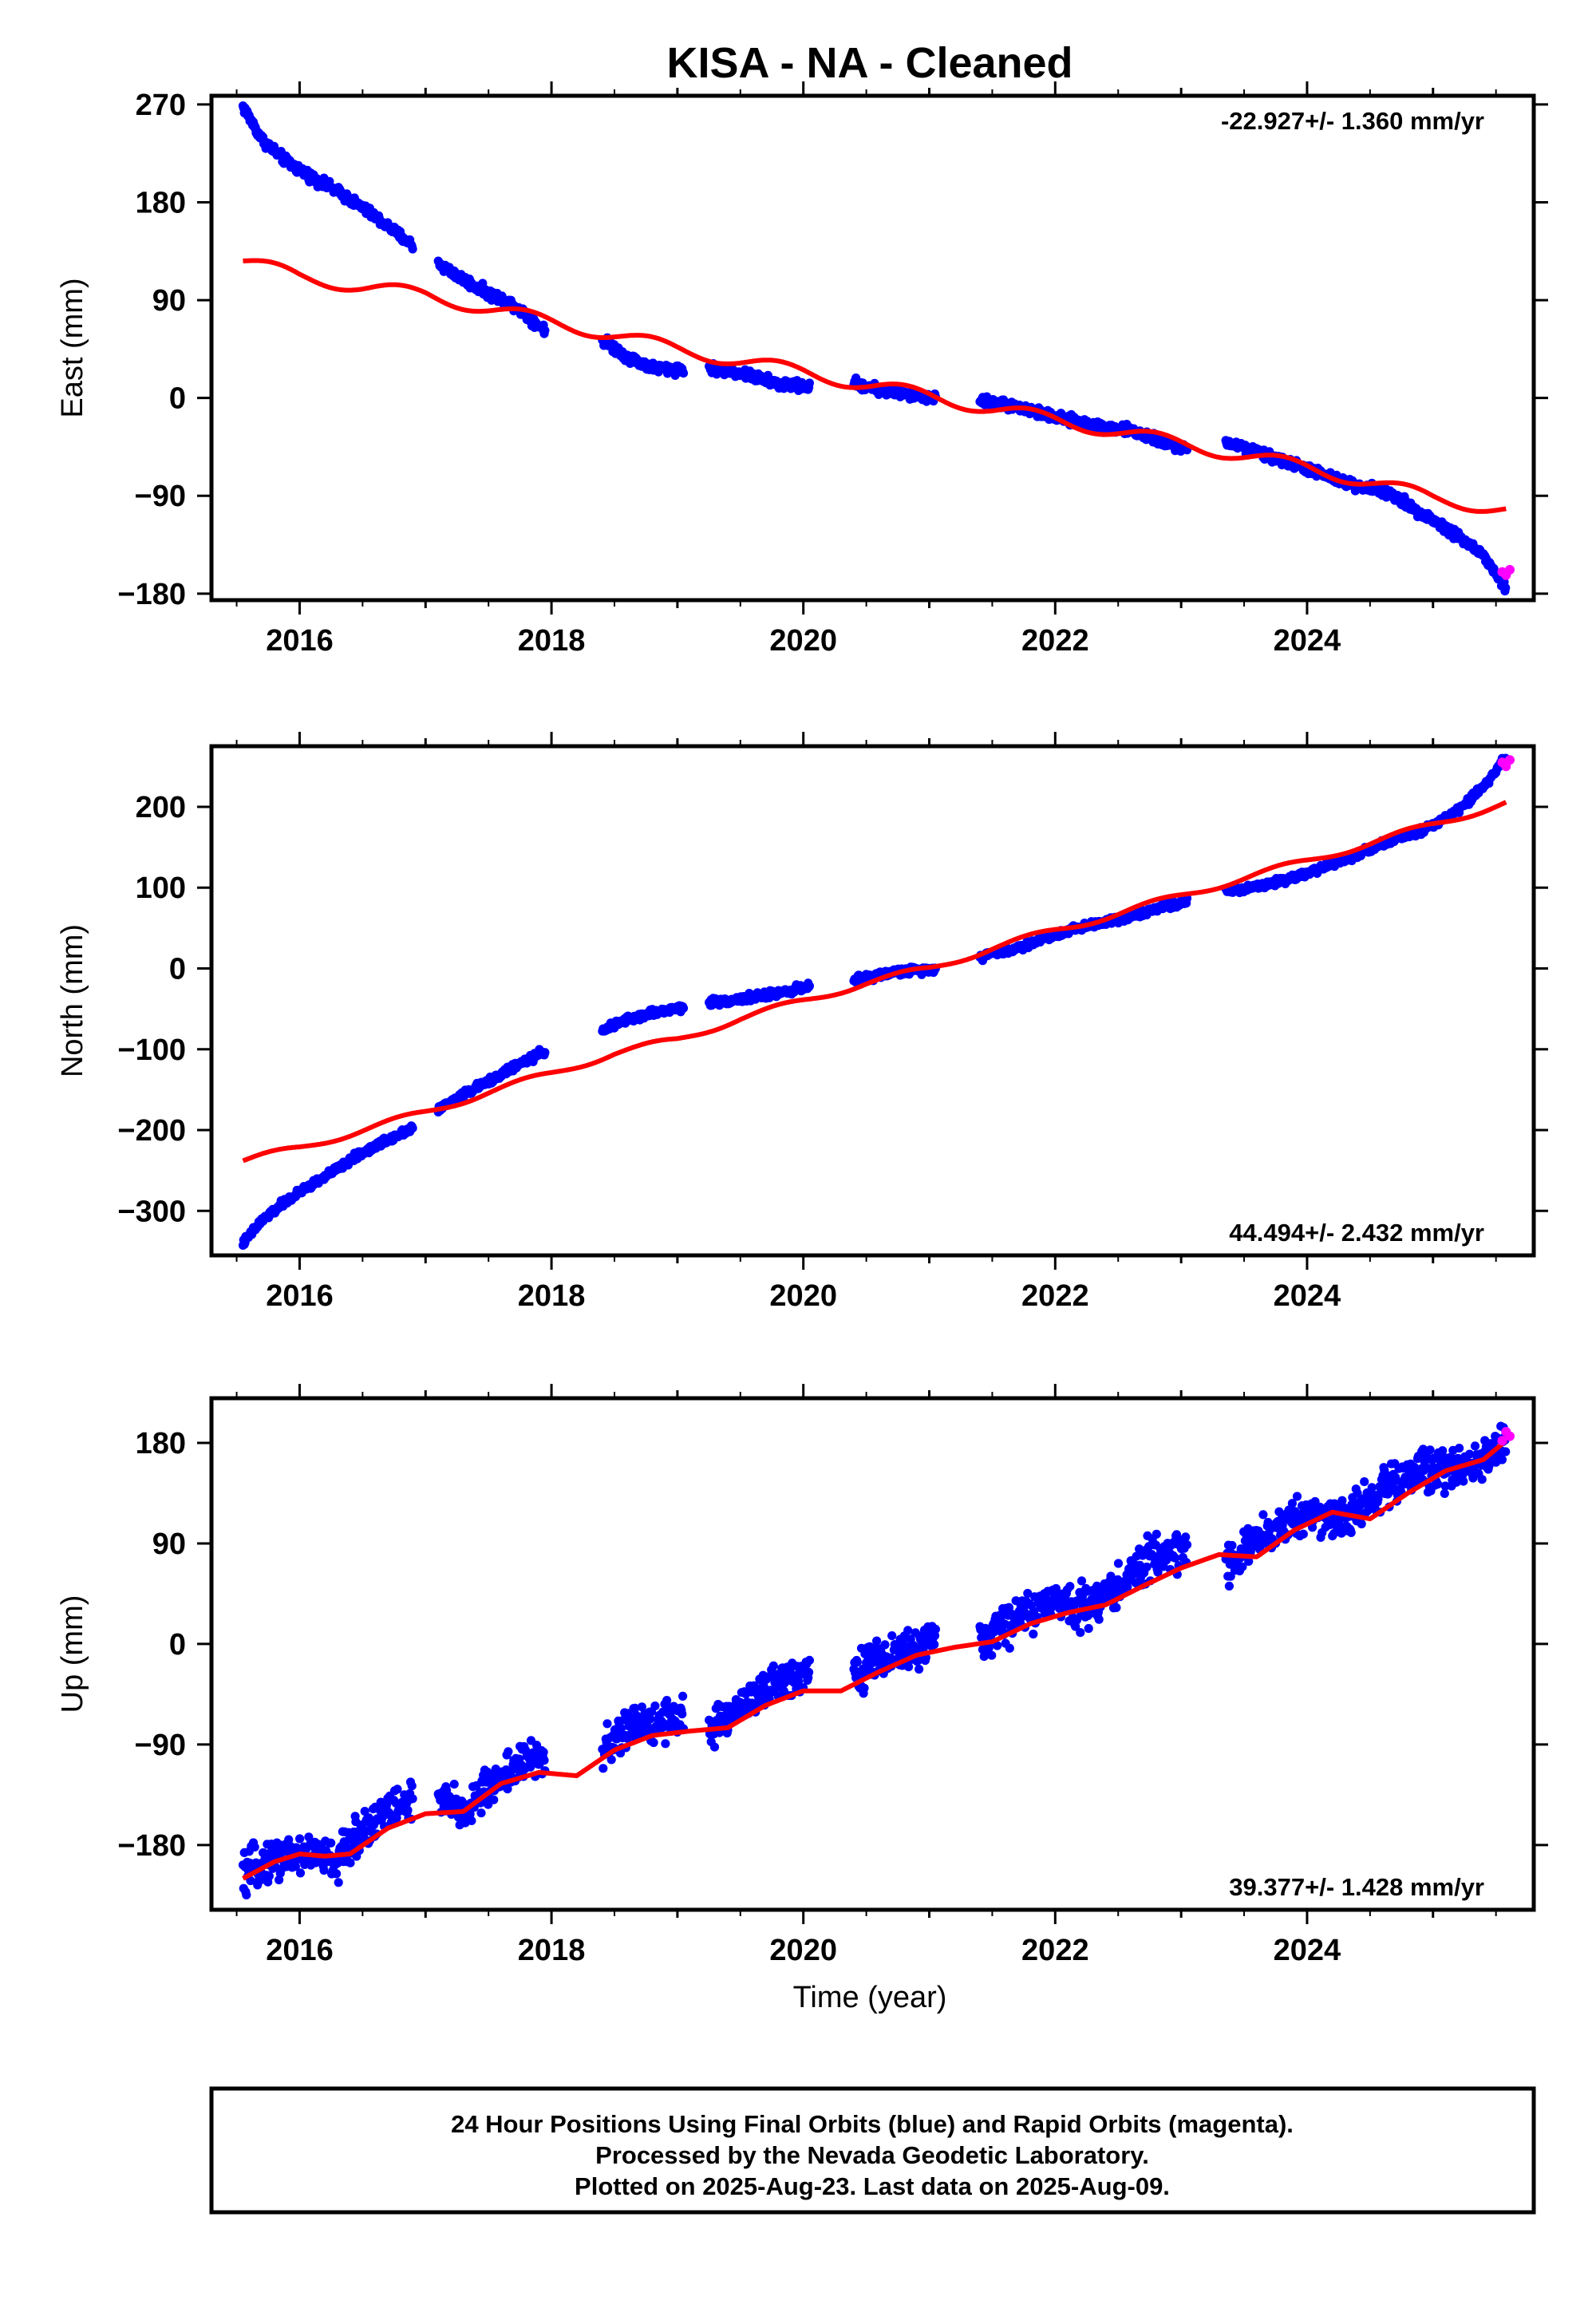 This screenshot has width=1596, height=2316. I want to click on x-tick-label: 2024, so click(1307, 1950).